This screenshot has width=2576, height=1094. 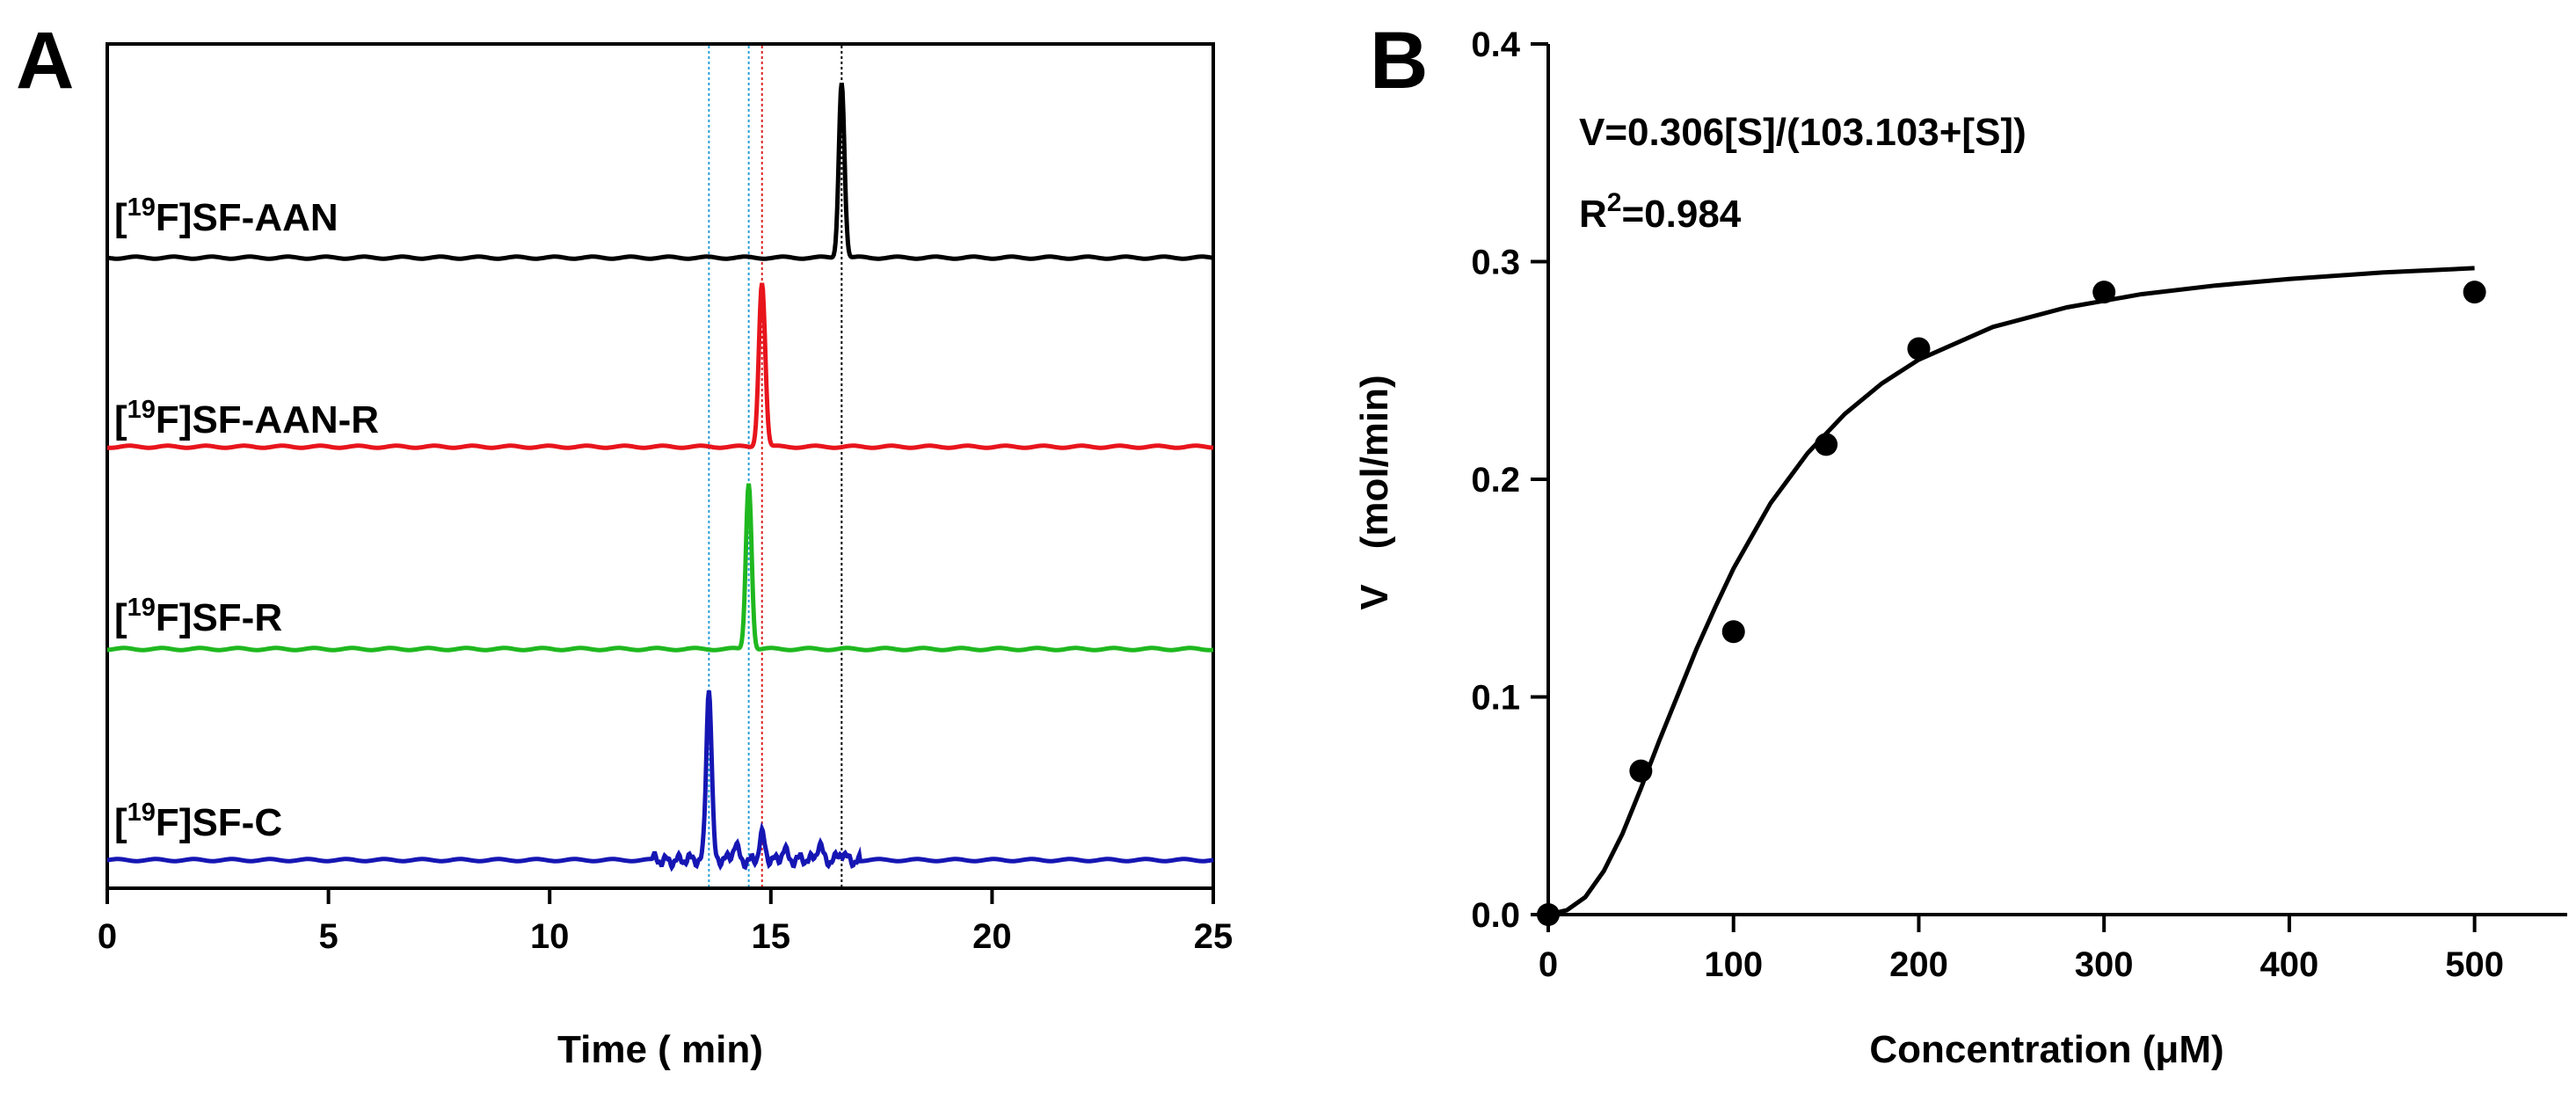 What do you see at coordinates (665, 922) in the screenshot?
I see `panel-a-x-ticks: 0 5 10 15 20 25` at bounding box center [665, 922].